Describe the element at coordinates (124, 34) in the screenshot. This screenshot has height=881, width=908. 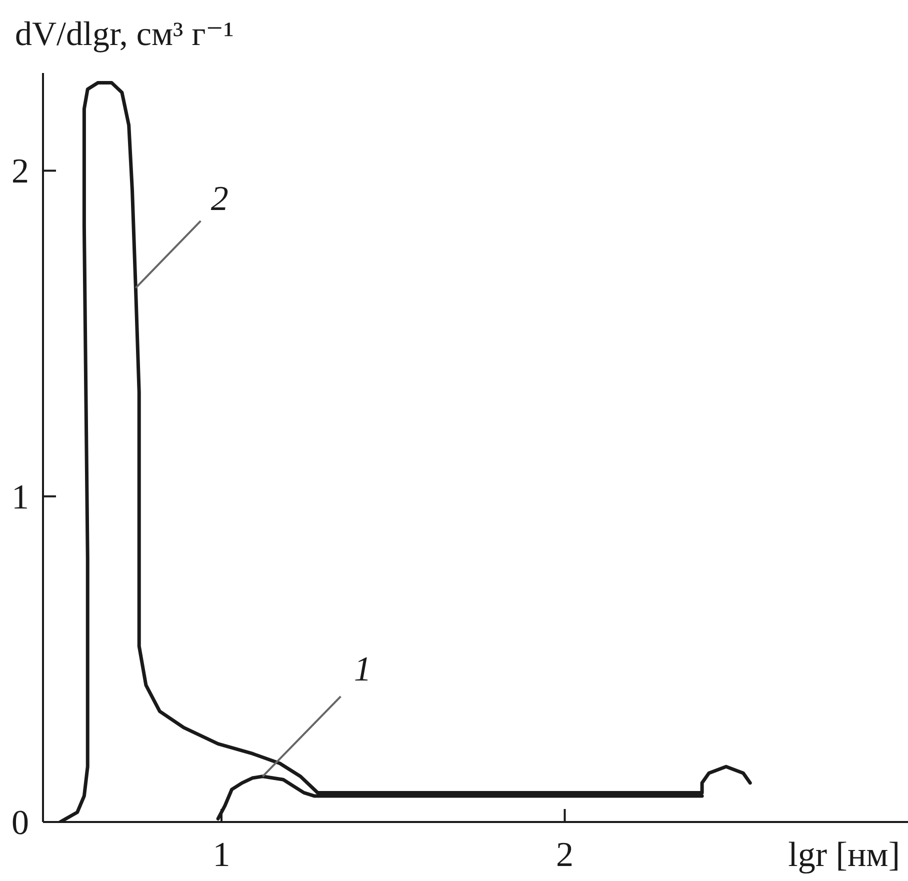
I see `y-axis-title: dV/dlgr, см³ г⁻¹` at that location.